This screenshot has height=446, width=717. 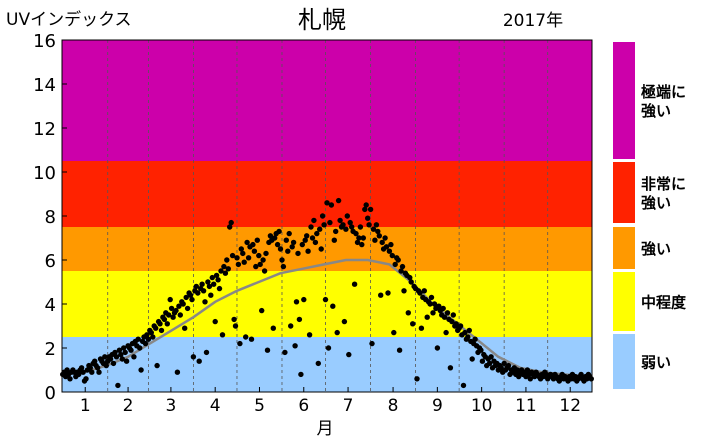 I want to click on x-tick-label: 5, so click(x=259, y=406).